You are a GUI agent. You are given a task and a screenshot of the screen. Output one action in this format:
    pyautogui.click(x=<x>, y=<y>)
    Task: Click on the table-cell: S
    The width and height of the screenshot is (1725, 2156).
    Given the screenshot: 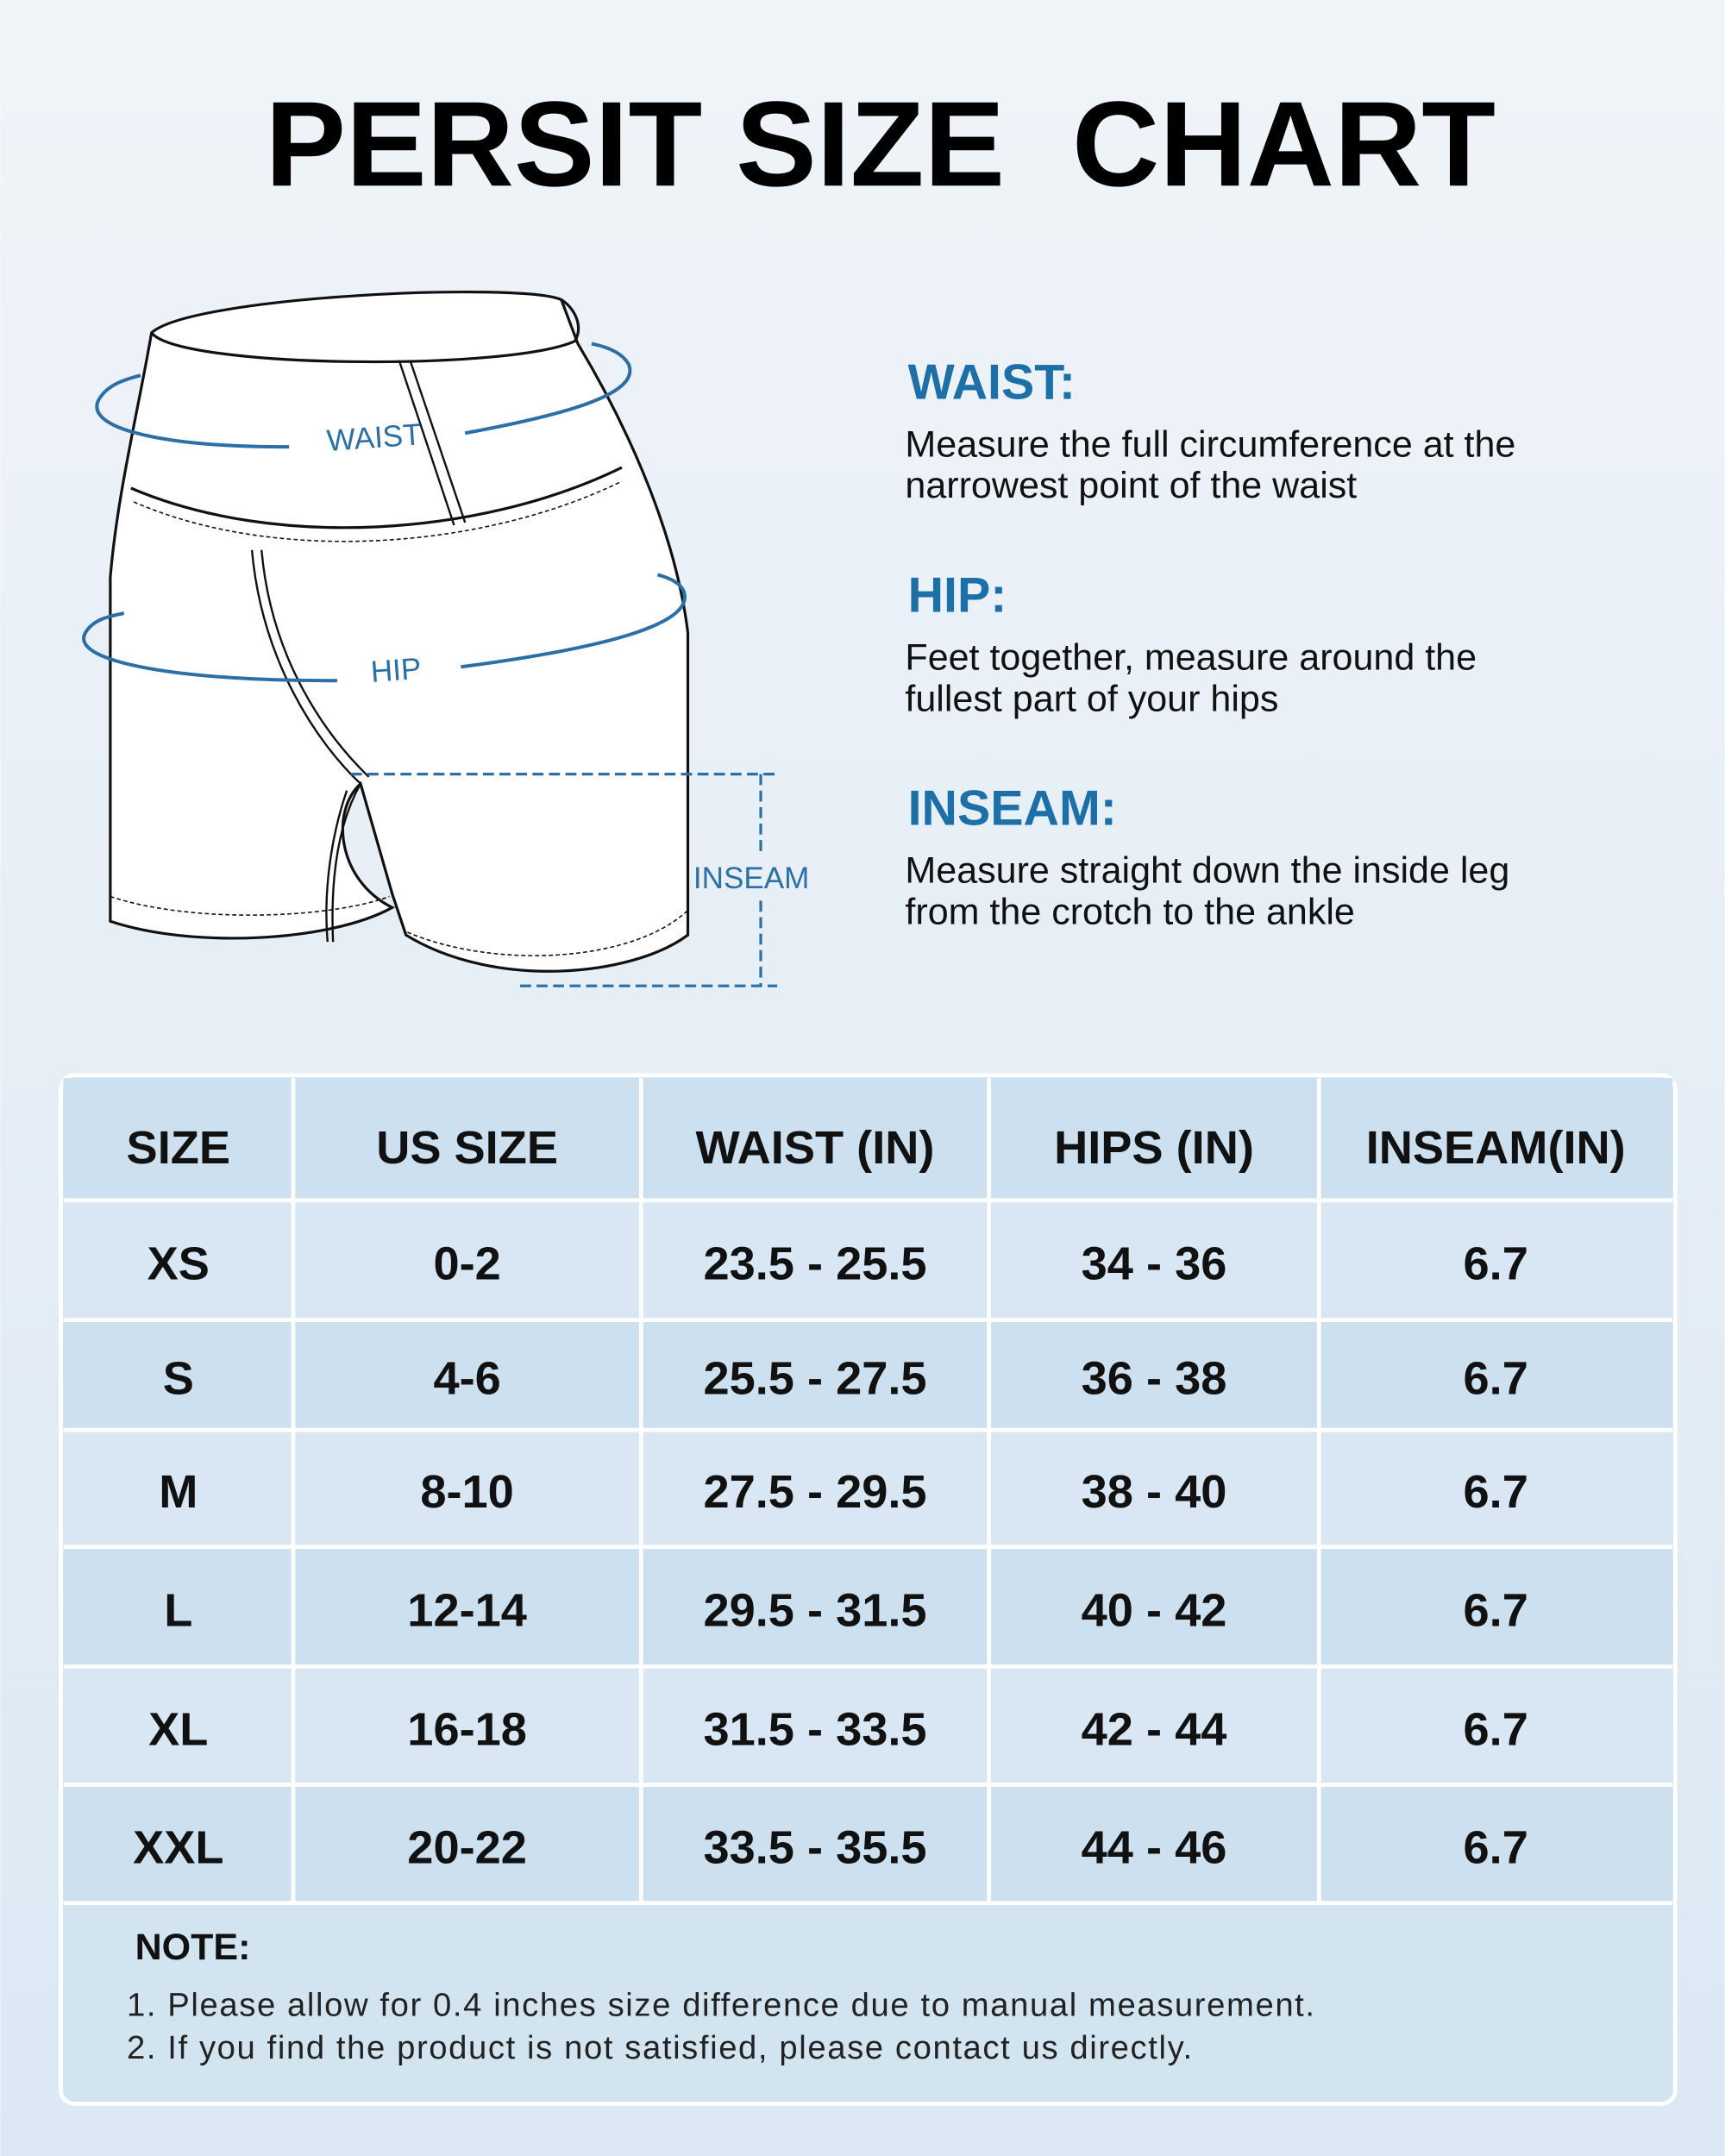 What is the action you would take?
    pyautogui.click(x=178, y=1379)
    